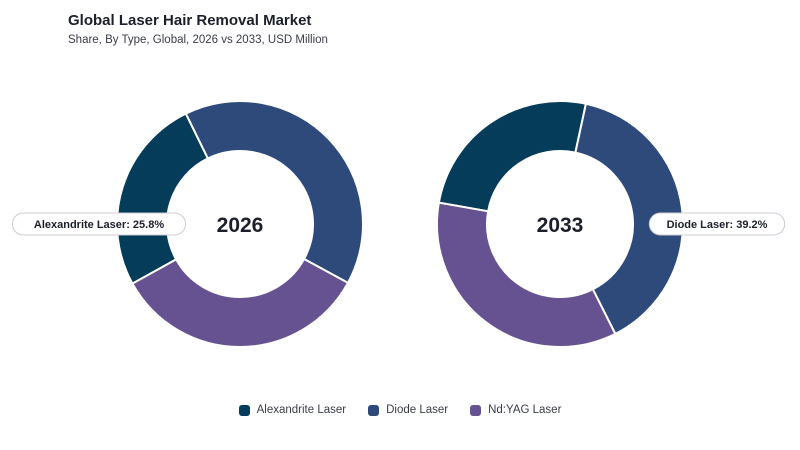 The height and width of the screenshot is (450, 800). I want to click on slice-0-diode-laser, so click(274, 192).